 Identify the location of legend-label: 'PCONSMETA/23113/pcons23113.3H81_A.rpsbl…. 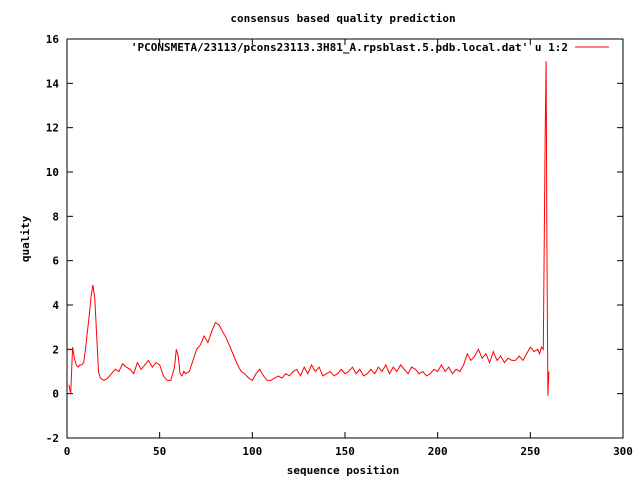
(349, 47).